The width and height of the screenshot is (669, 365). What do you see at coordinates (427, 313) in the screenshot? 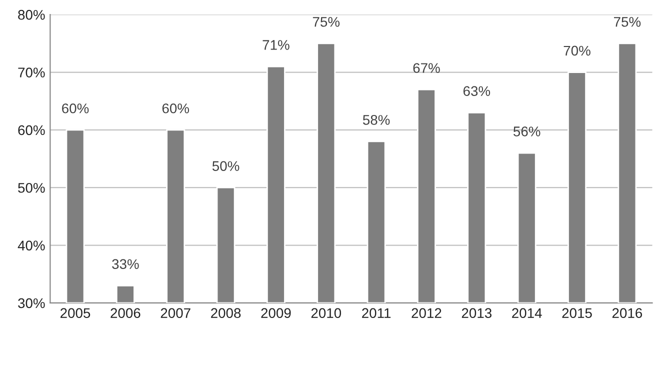
I see `x-tick-label: 2012` at bounding box center [427, 313].